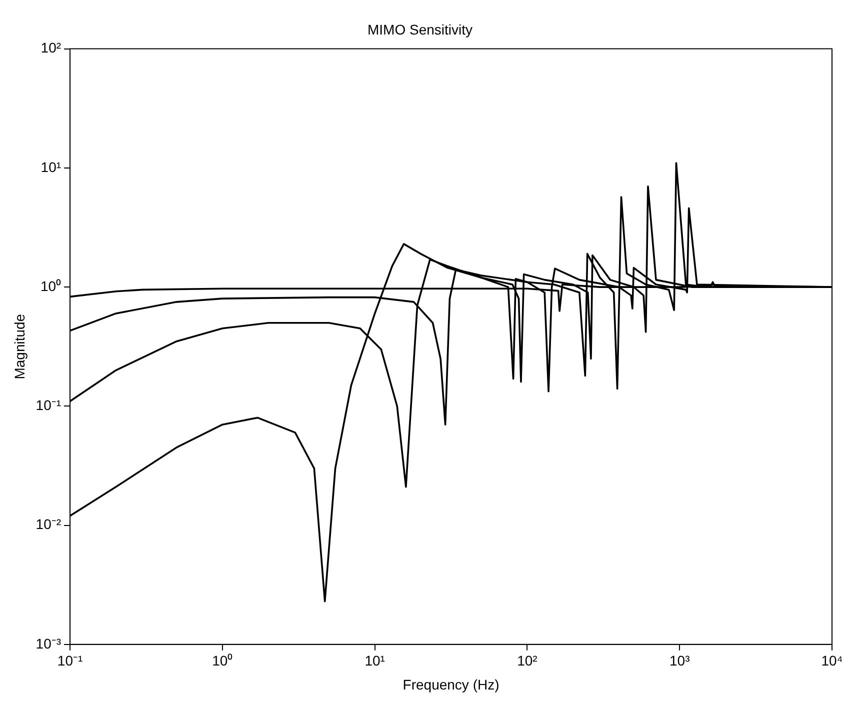 Image resolution: width=864 pixels, height=706 pixels. Describe the element at coordinates (51, 48) in the screenshot. I see `y-tick-label: 10²` at that location.